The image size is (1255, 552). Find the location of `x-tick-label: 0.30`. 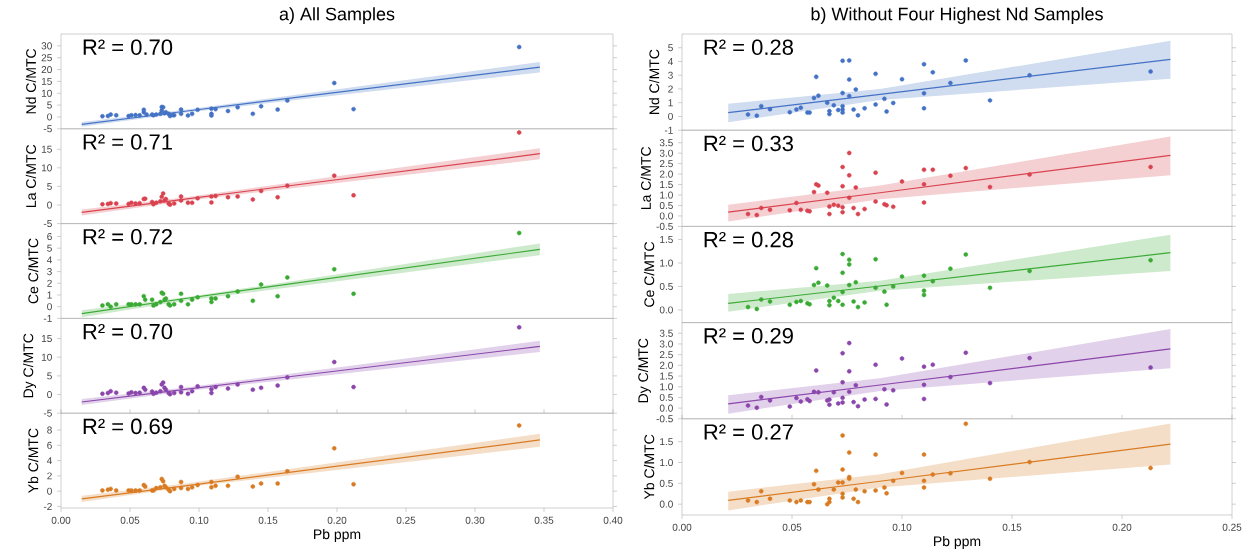

x-tick-label: 0.30 is located at coordinates (475, 520).